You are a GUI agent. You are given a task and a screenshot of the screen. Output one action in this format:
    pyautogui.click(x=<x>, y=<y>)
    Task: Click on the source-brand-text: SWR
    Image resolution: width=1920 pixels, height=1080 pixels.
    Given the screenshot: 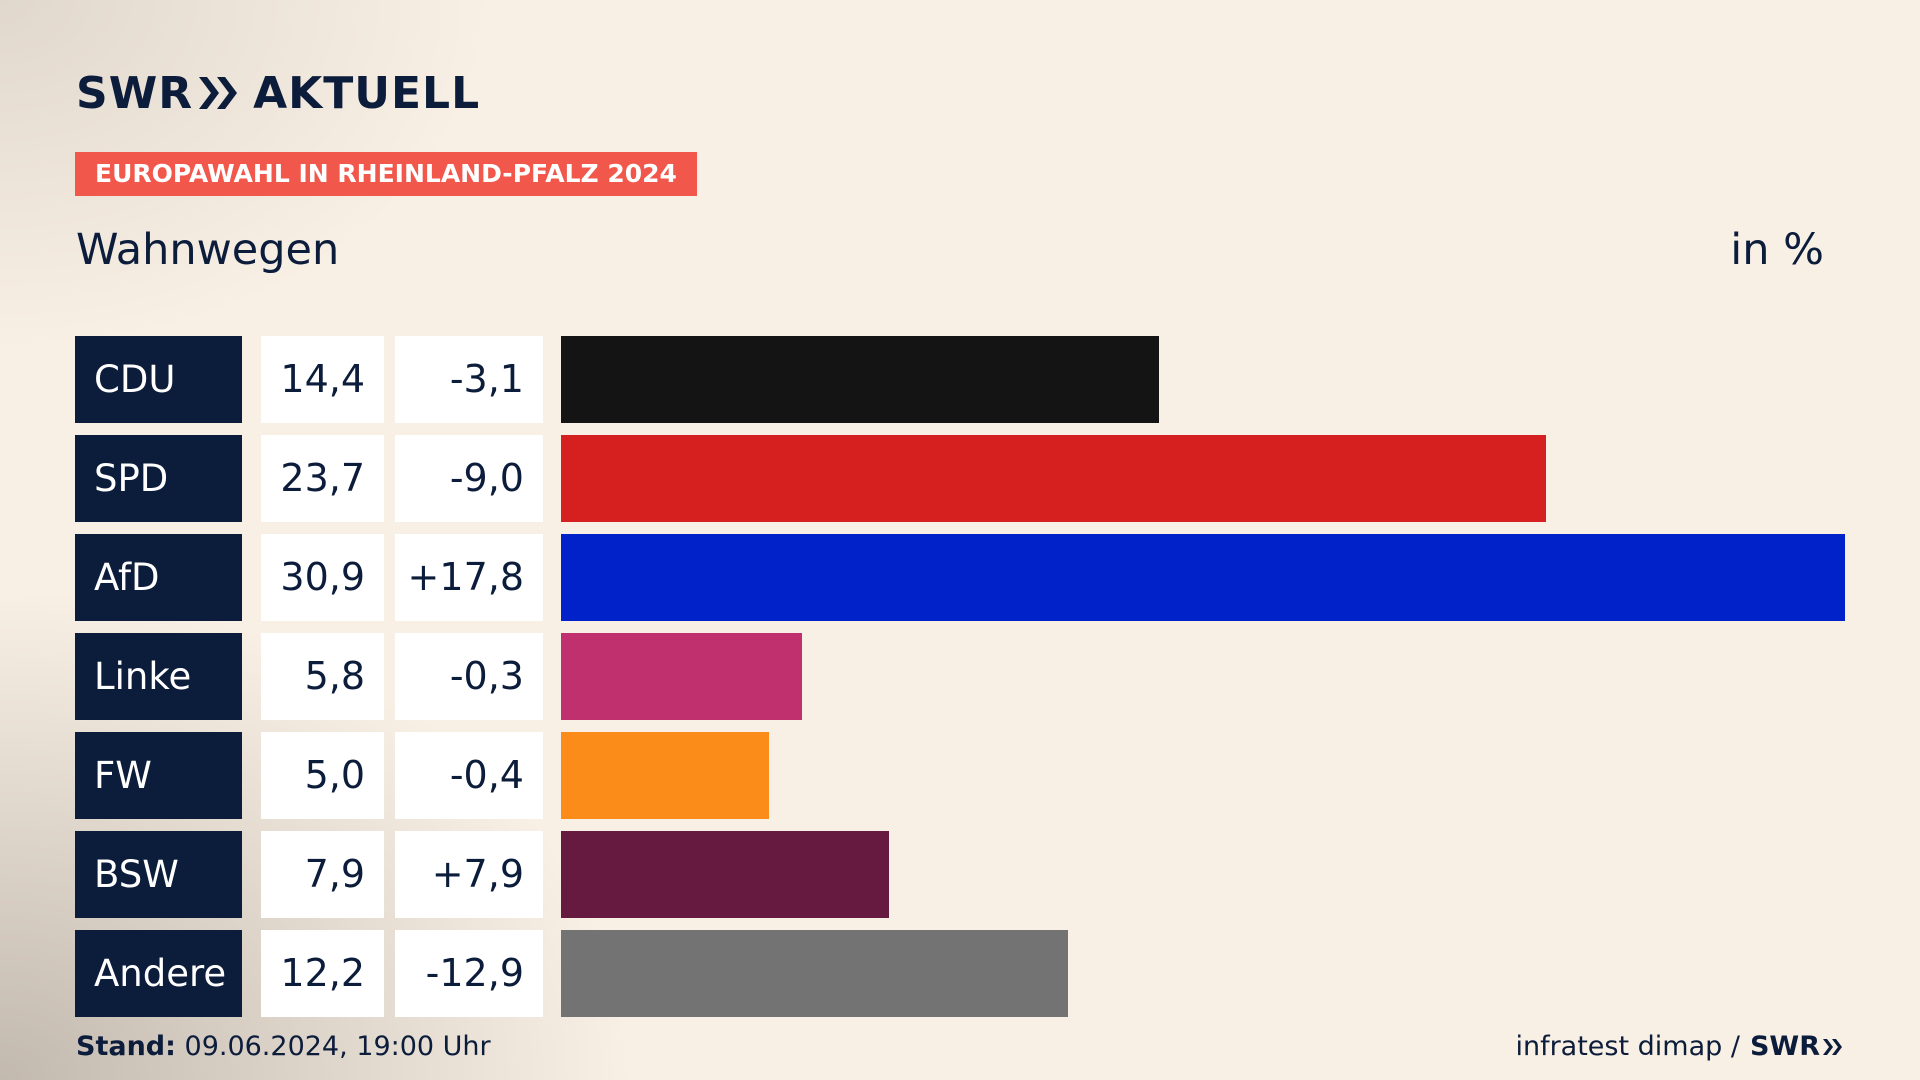 What is the action you would take?
    pyautogui.click(x=1784, y=1046)
    